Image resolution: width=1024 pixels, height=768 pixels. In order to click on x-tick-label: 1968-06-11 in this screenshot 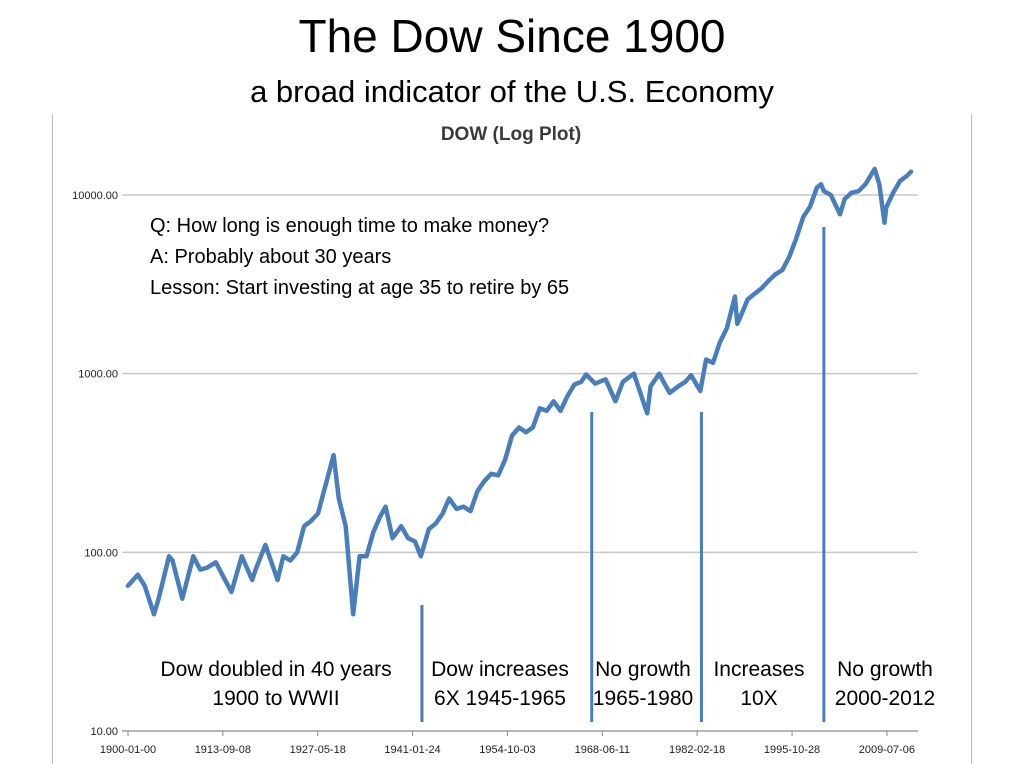, I will do `click(602, 750)`.